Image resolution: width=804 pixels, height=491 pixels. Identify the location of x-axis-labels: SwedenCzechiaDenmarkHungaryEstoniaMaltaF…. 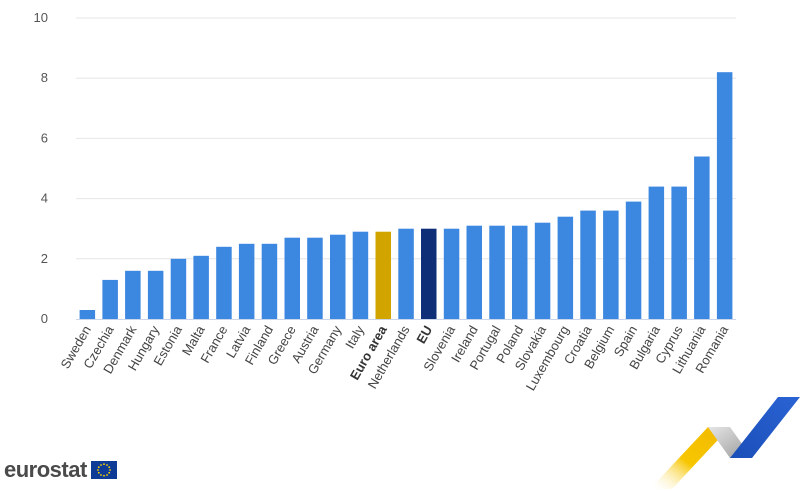
(394, 357).